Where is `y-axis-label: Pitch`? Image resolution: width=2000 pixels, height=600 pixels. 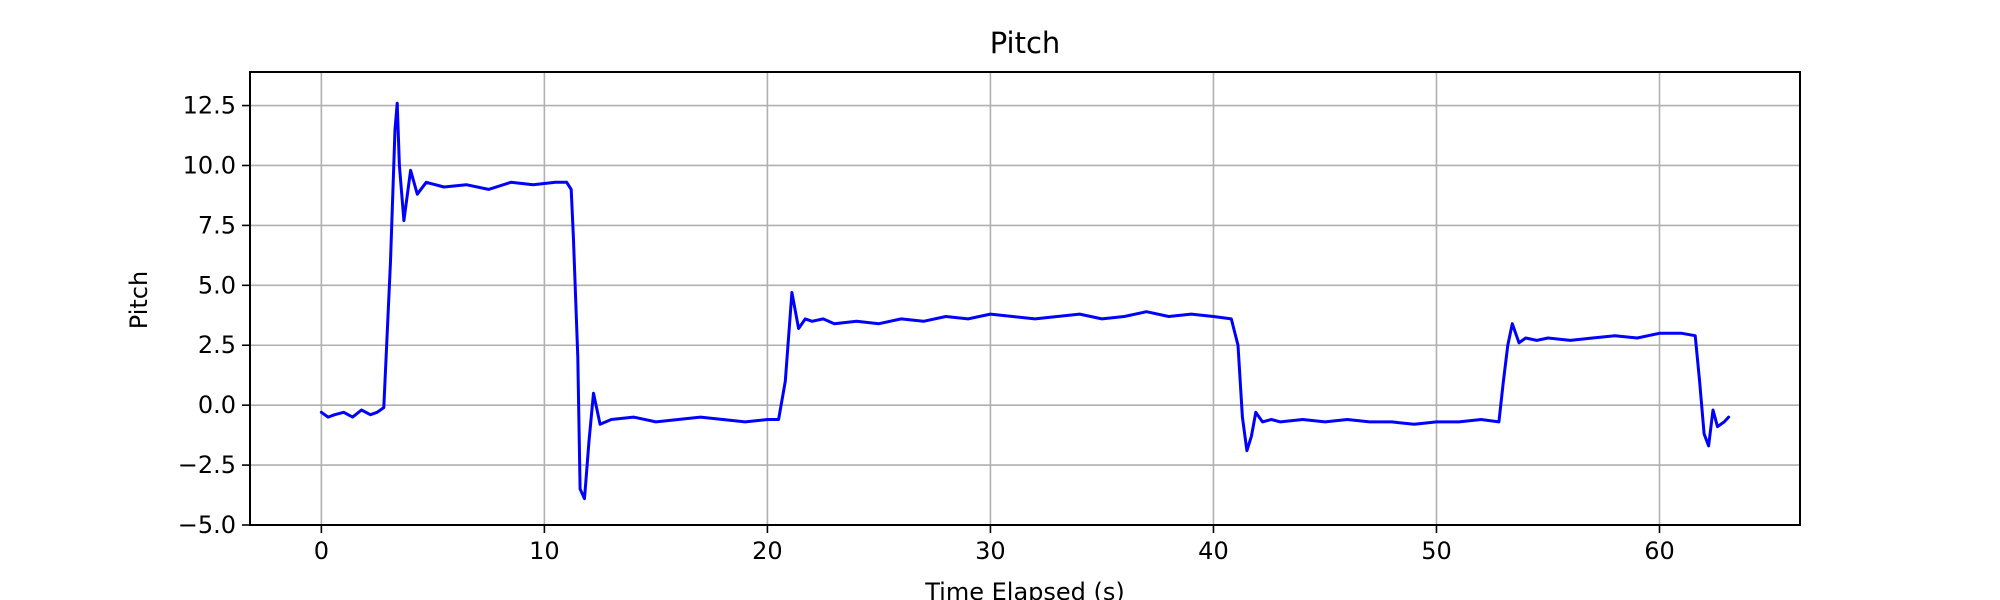 y-axis-label: Pitch is located at coordinates (139, 300).